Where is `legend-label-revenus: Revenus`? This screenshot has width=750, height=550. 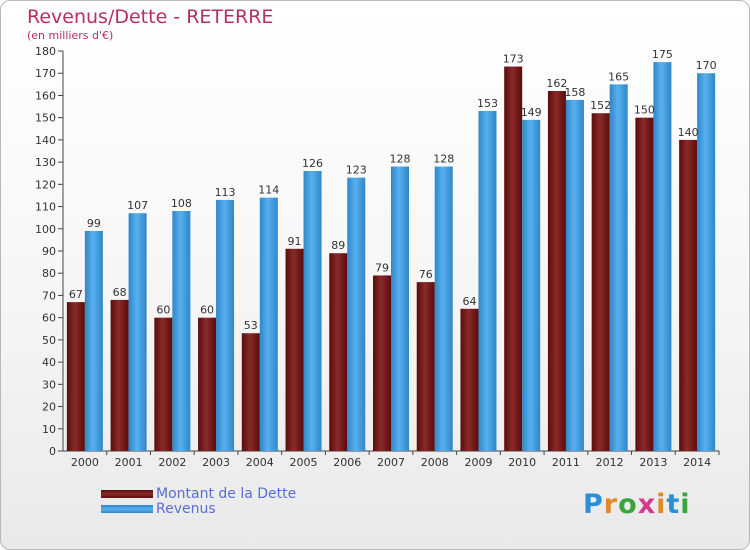
legend-label-revenus: Revenus is located at coordinates (186, 509).